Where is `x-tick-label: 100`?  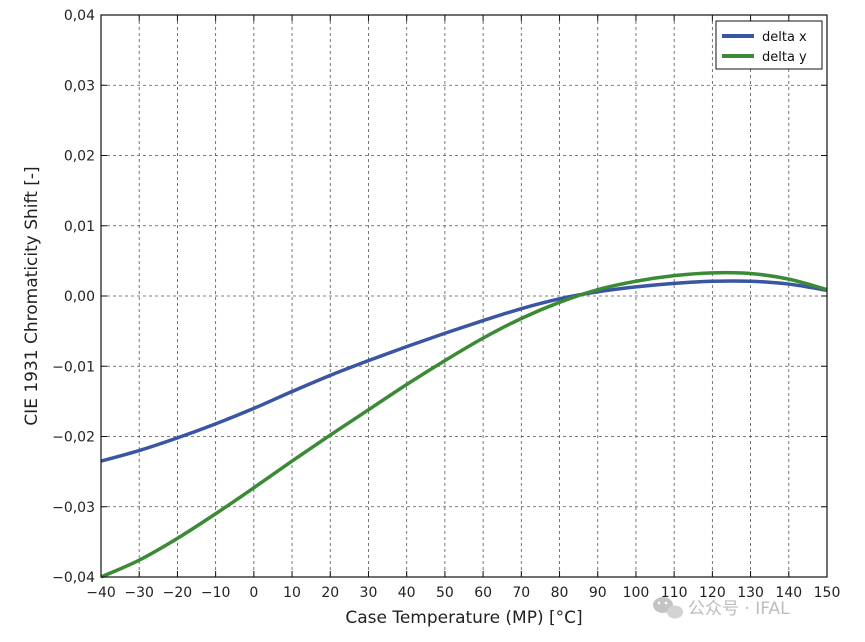 x-tick-label: 100 is located at coordinates (636, 593).